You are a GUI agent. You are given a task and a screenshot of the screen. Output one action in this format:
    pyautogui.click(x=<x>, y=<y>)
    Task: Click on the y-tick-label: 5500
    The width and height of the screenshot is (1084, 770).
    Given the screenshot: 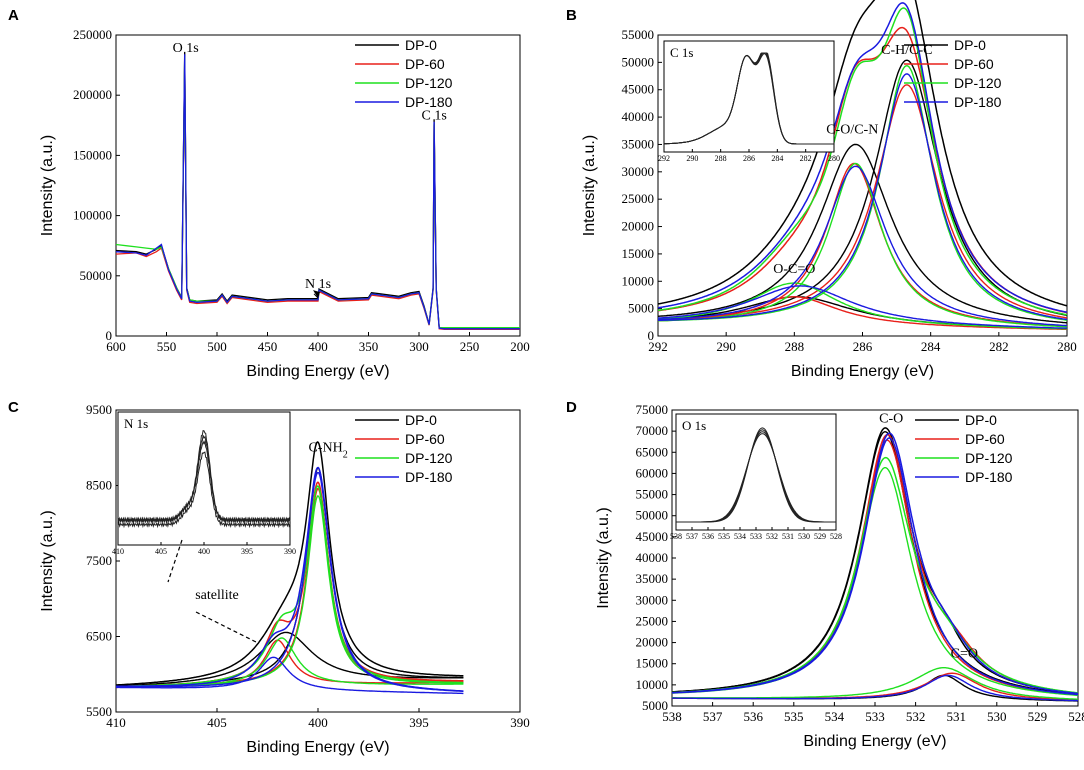 What is the action you would take?
    pyautogui.click(x=99, y=711)
    